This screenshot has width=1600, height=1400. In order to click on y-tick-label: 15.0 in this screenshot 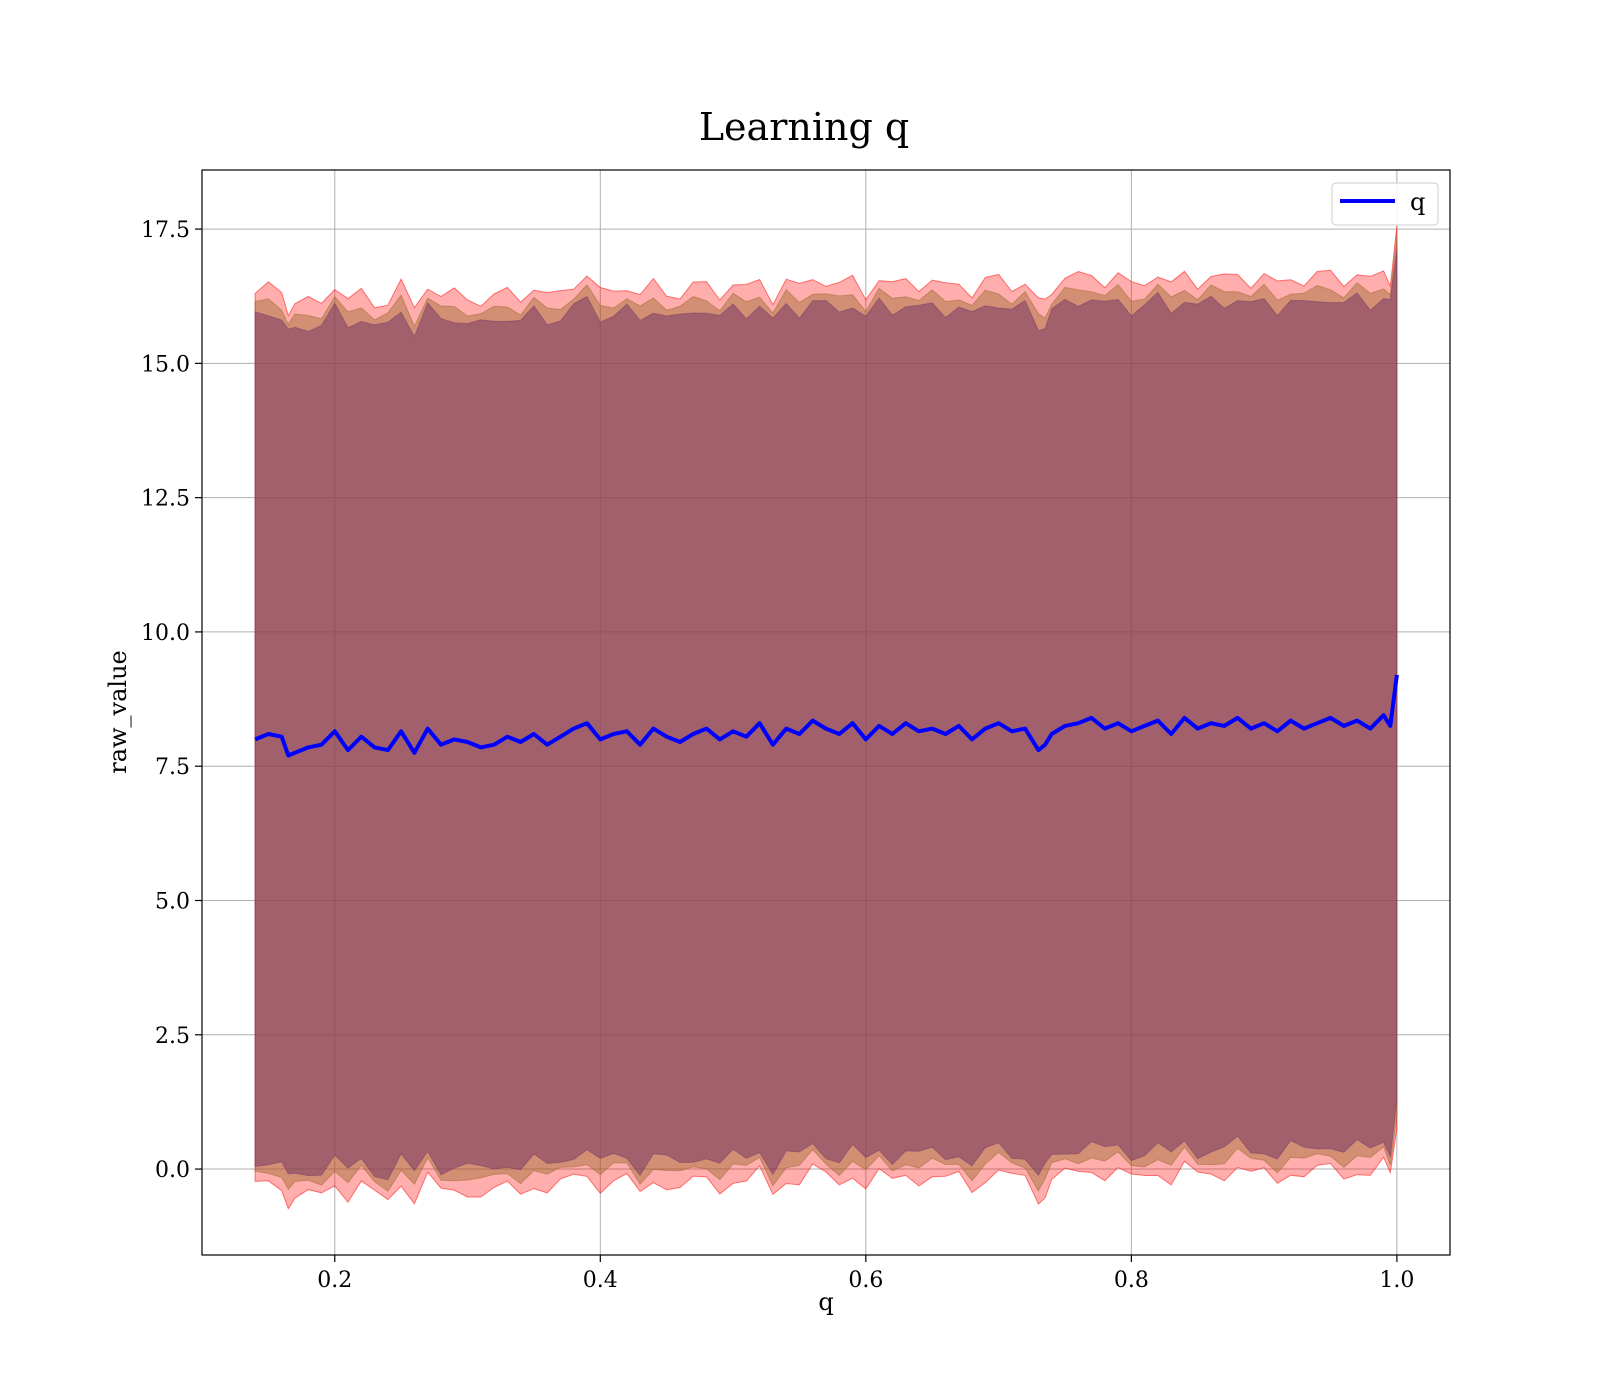, I will do `click(165, 364)`.